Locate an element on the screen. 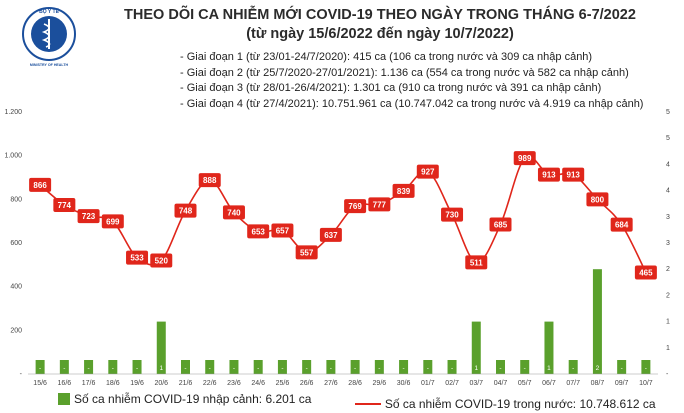 The height and width of the screenshot is (413, 684). y-right-tick: - is located at coordinates (667, 374).